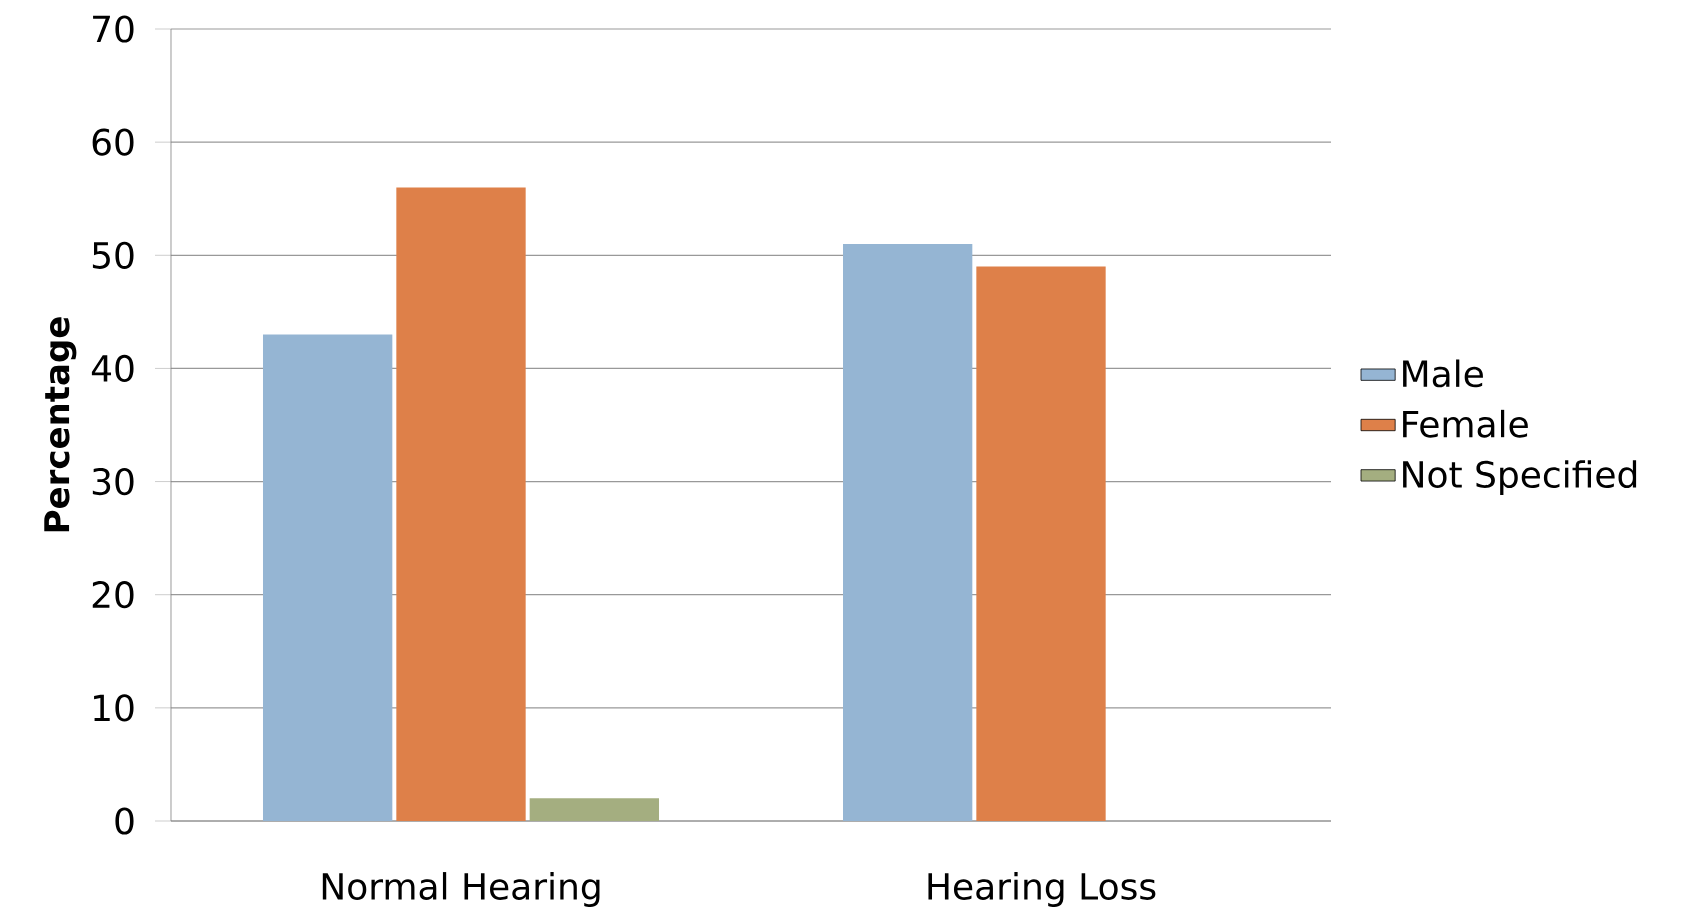  What do you see at coordinates (113, 255) in the screenshot?
I see `y-tick-label: 50` at bounding box center [113, 255].